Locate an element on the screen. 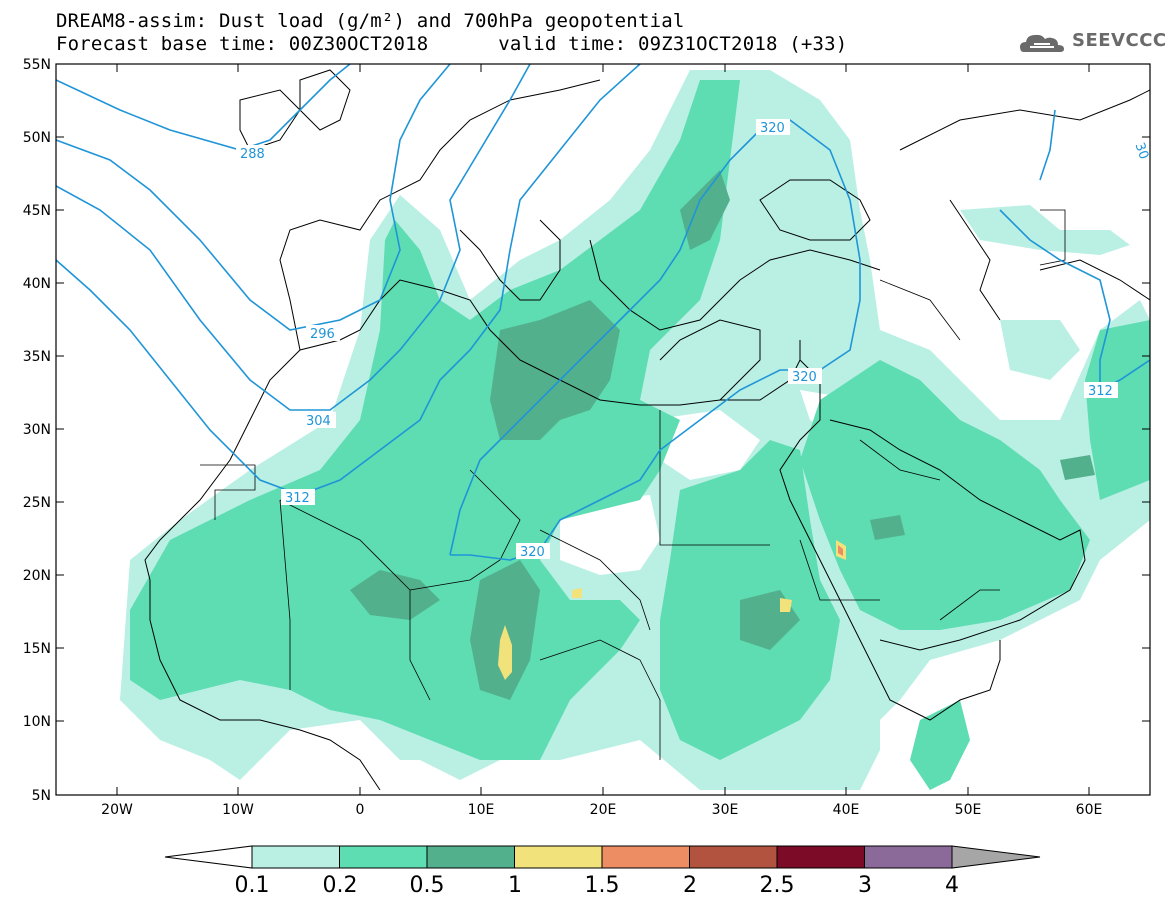  contour-label-partial: 30 is located at coordinates (1141, 151).